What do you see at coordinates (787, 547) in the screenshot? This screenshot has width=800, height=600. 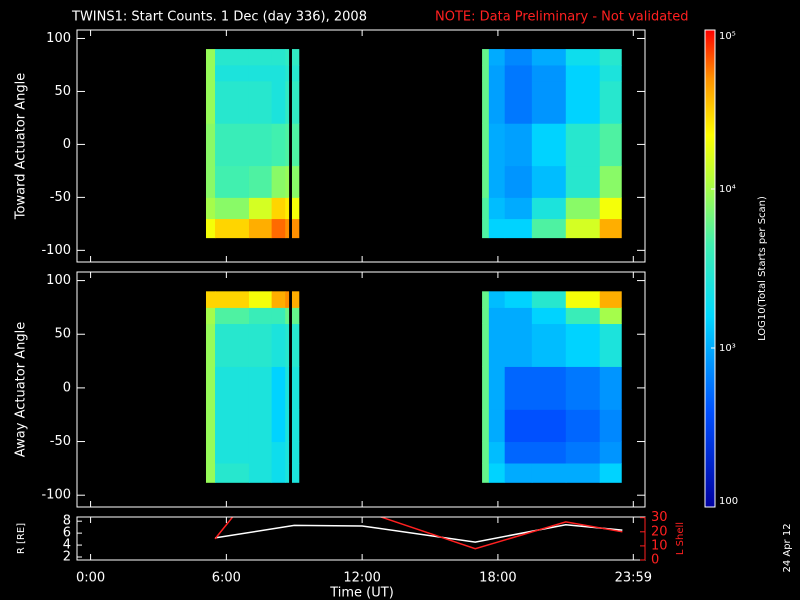 I see `date-stamp: 24 Apr 12` at bounding box center [787, 547].